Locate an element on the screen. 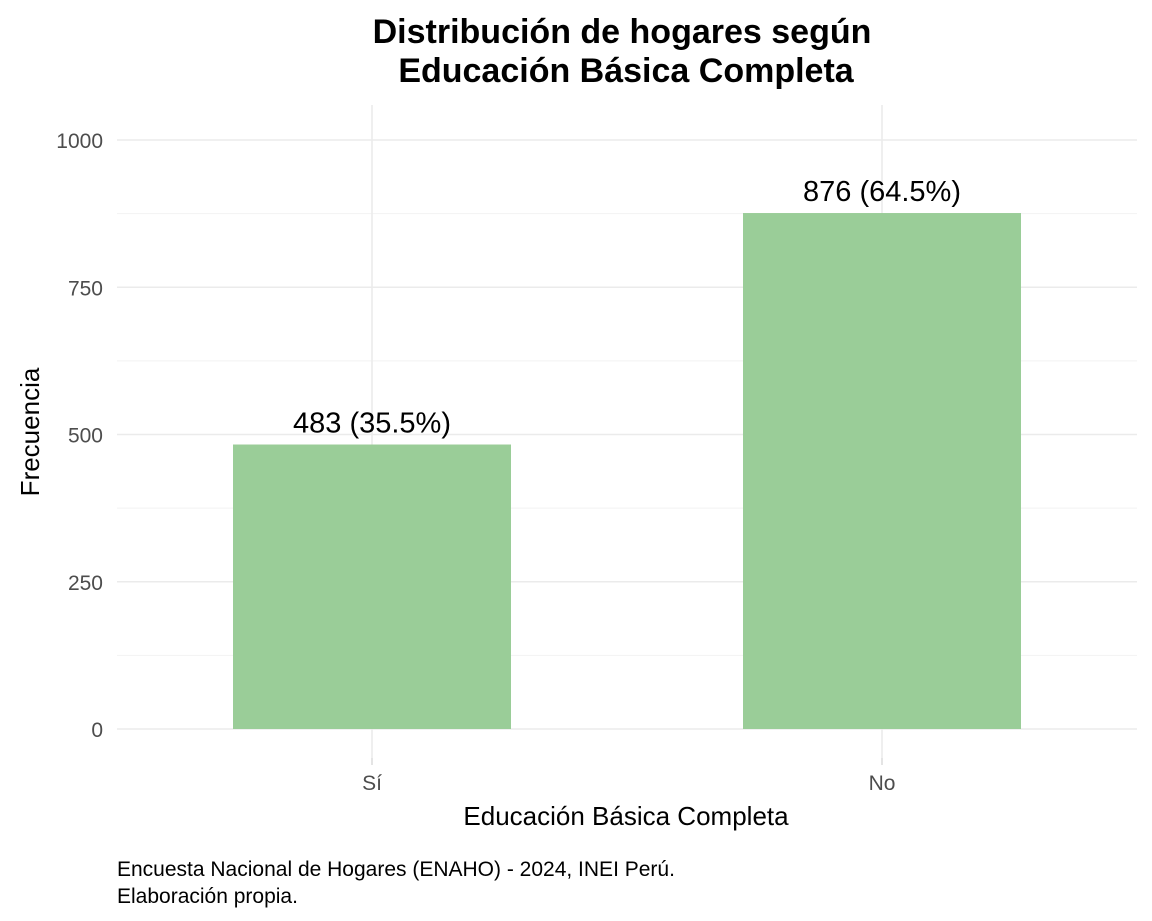 The width and height of the screenshot is (1152, 921). y-tick-label: 750 is located at coordinates (85, 288).